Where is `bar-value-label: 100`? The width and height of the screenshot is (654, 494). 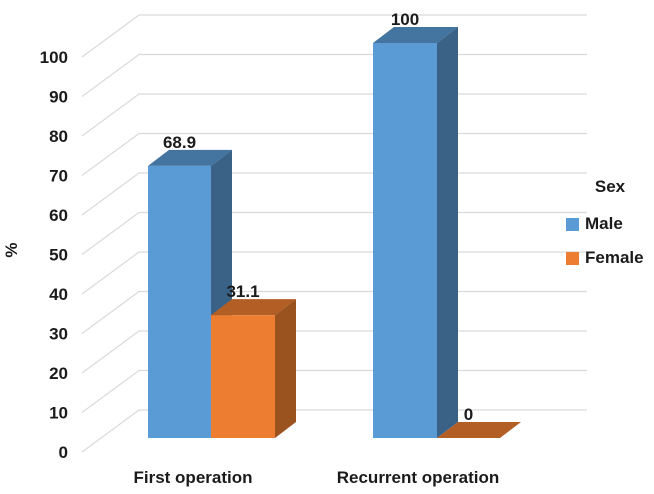 bar-value-label: 100 is located at coordinates (405, 19).